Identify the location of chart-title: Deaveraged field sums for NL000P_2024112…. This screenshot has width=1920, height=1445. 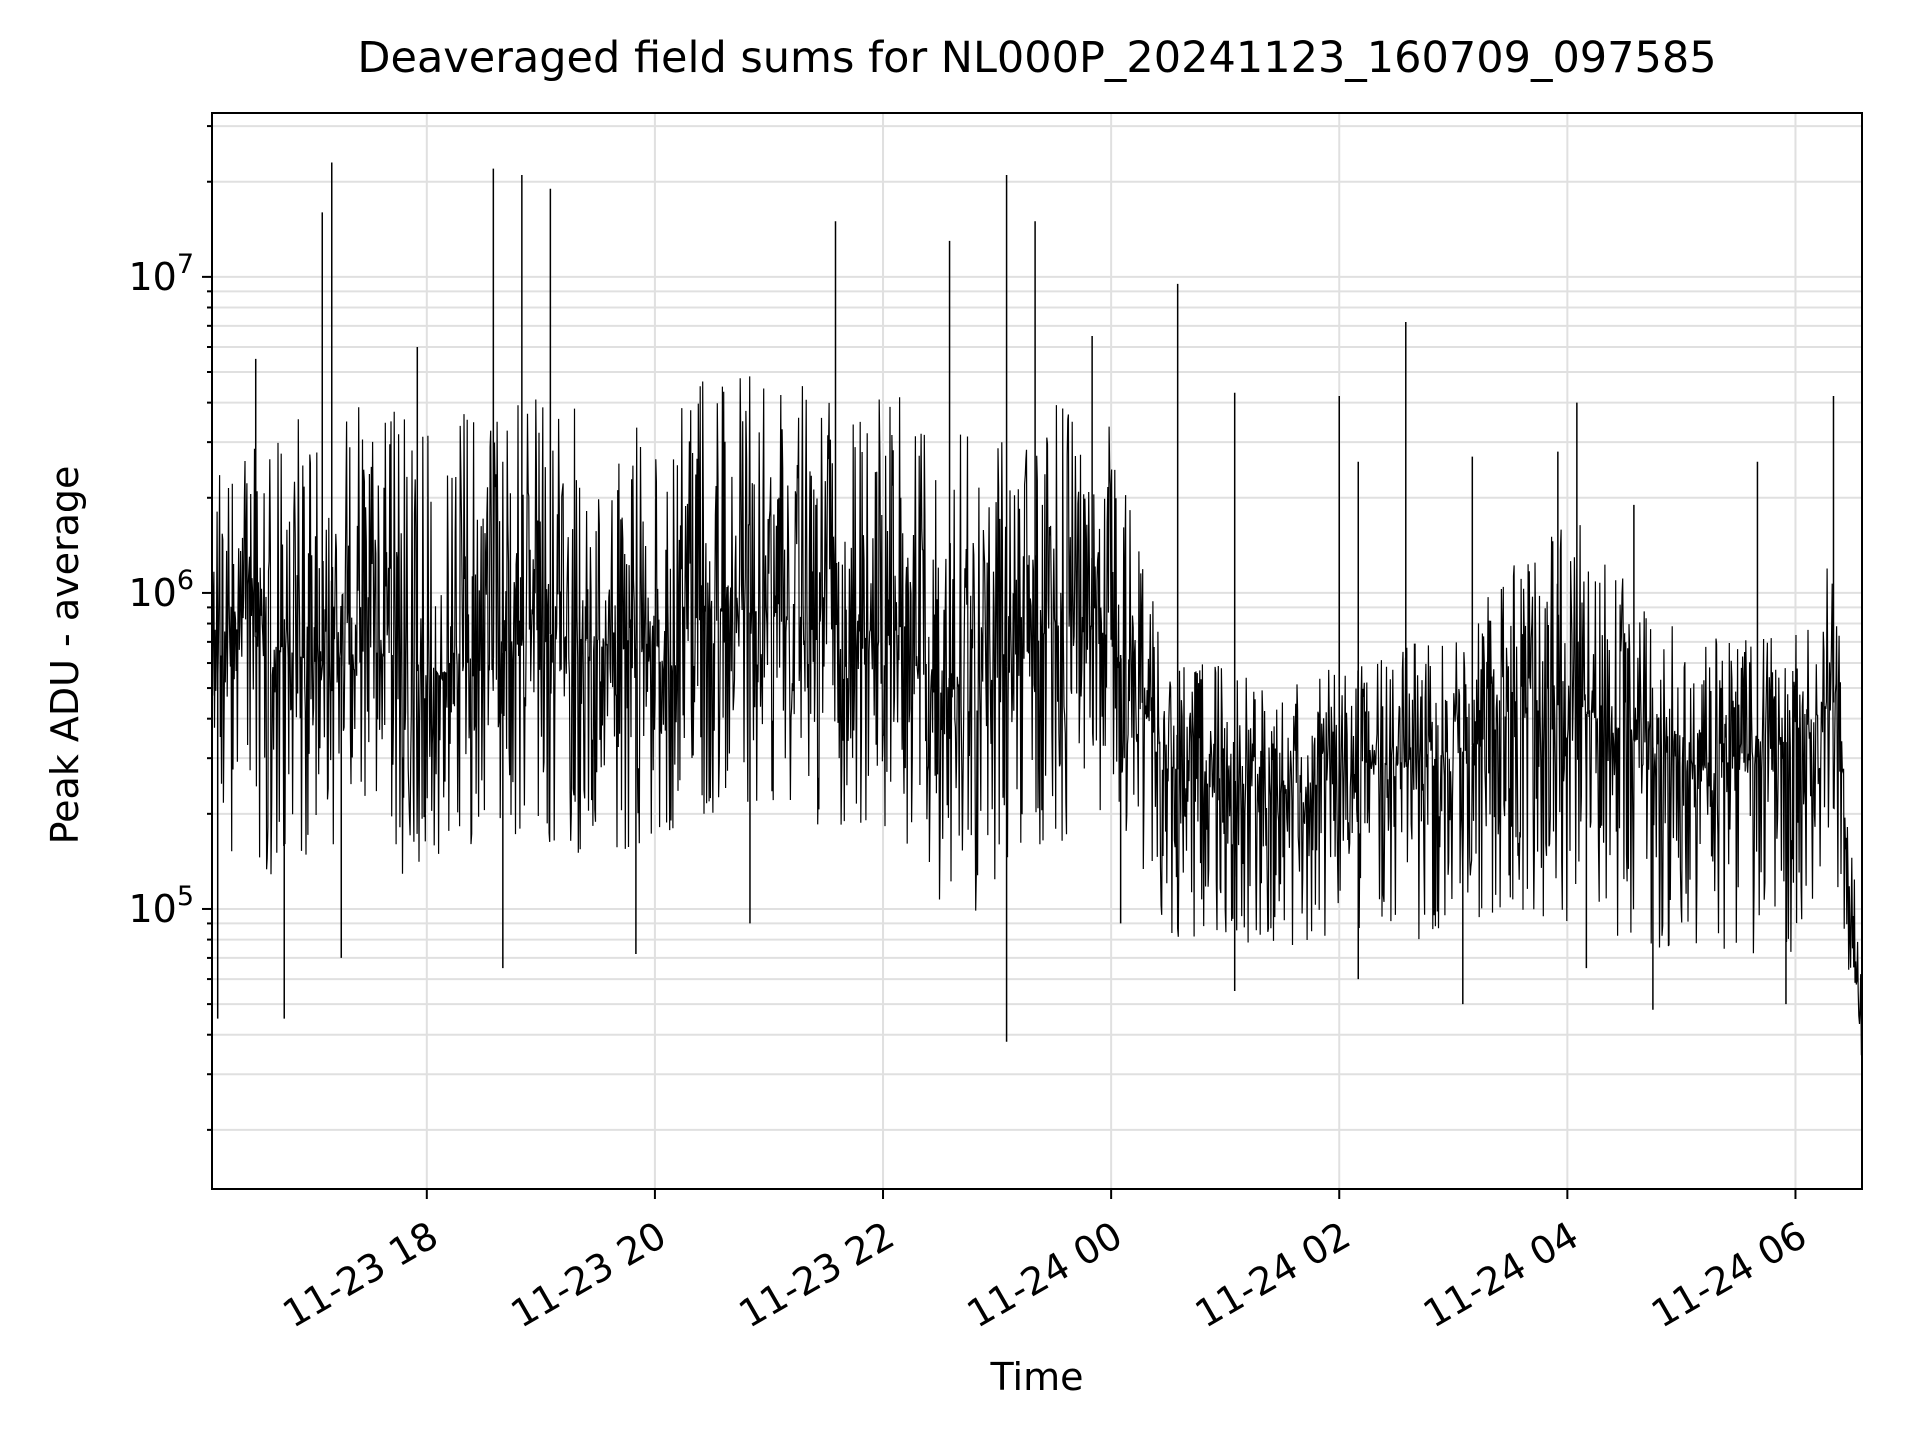
(1036, 58).